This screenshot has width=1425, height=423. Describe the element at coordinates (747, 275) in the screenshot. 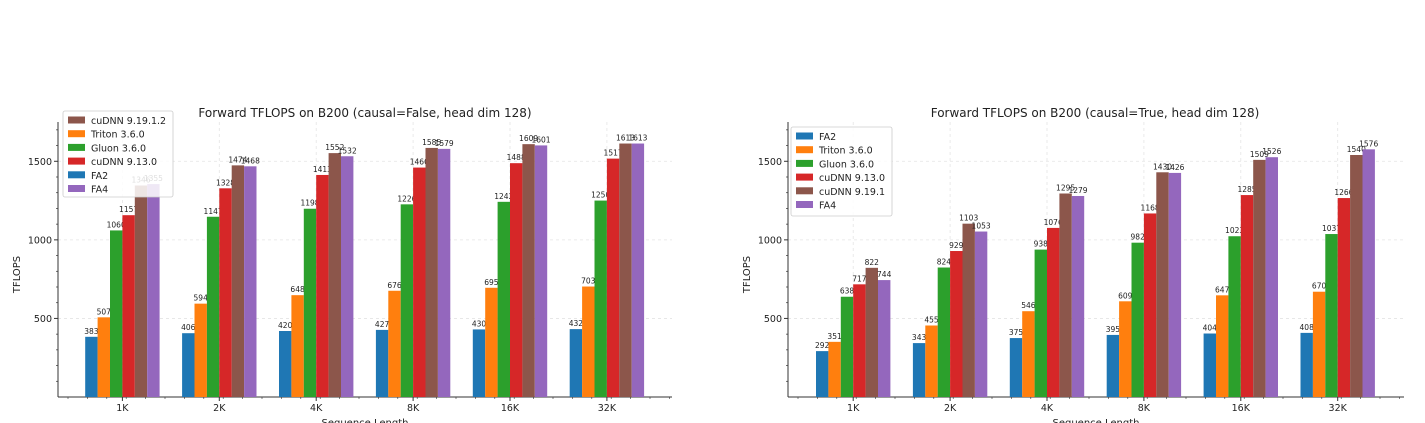

I see `y-axis-label: TFLOPS` at that location.